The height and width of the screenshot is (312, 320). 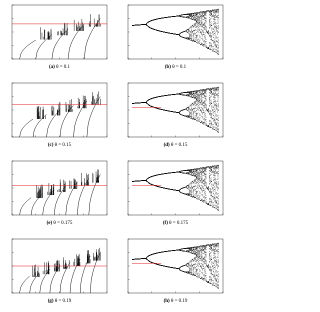 What do you see at coordinates (168, 67) in the screenshot?
I see `caption-letter: (b)` at bounding box center [168, 67].